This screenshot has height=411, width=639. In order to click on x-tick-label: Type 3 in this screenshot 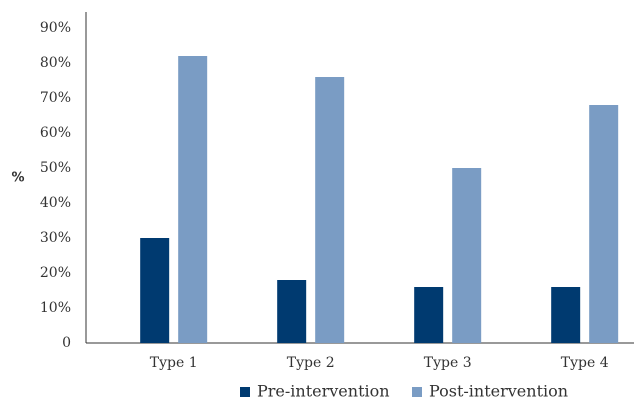, I will do `click(448, 363)`.